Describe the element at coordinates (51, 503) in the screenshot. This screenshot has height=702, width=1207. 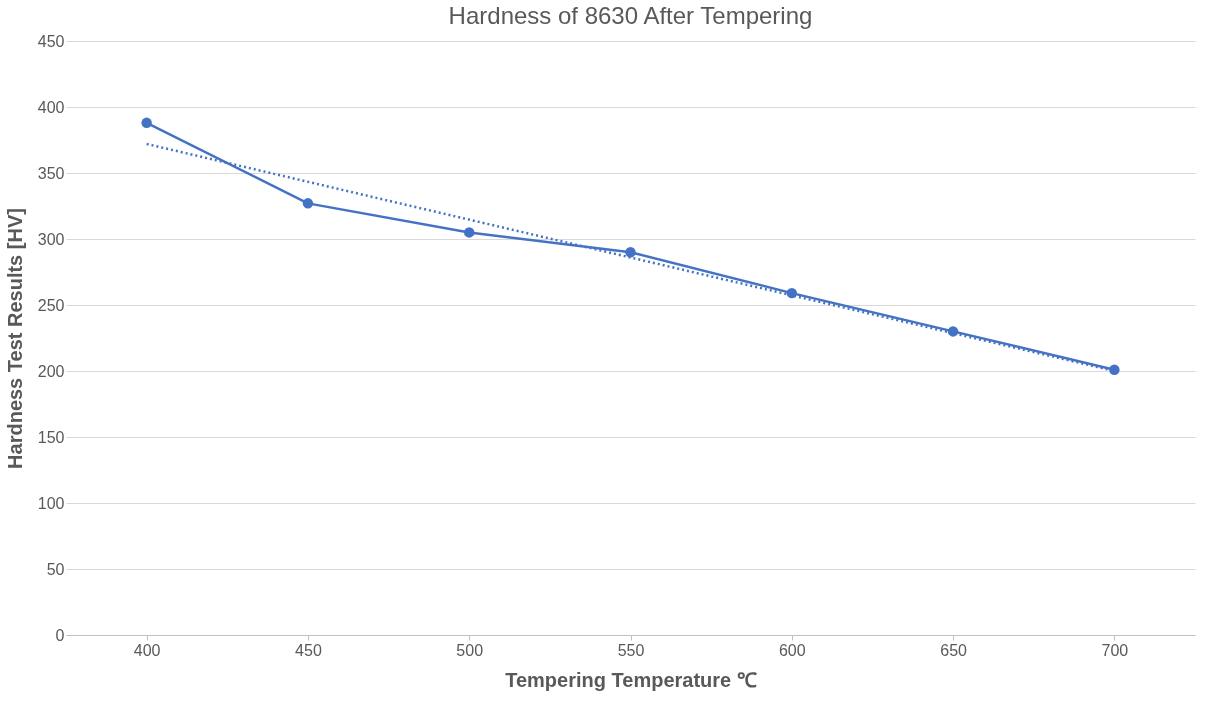
I see `y-tick-label: 100` at that location.